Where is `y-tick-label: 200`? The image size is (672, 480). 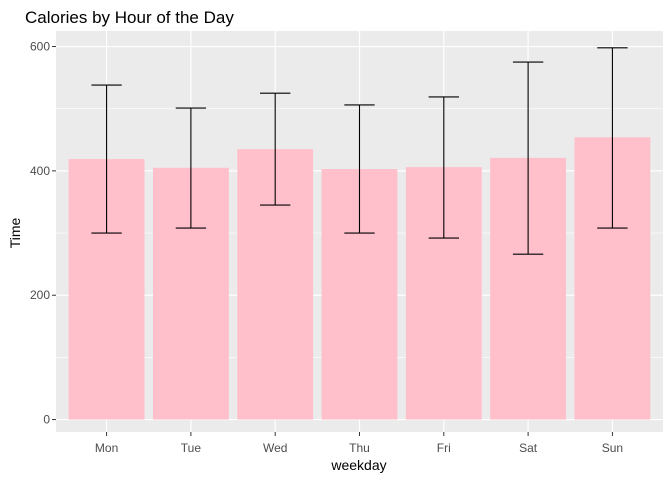 y-tick-label: 200 is located at coordinates (40, 295).